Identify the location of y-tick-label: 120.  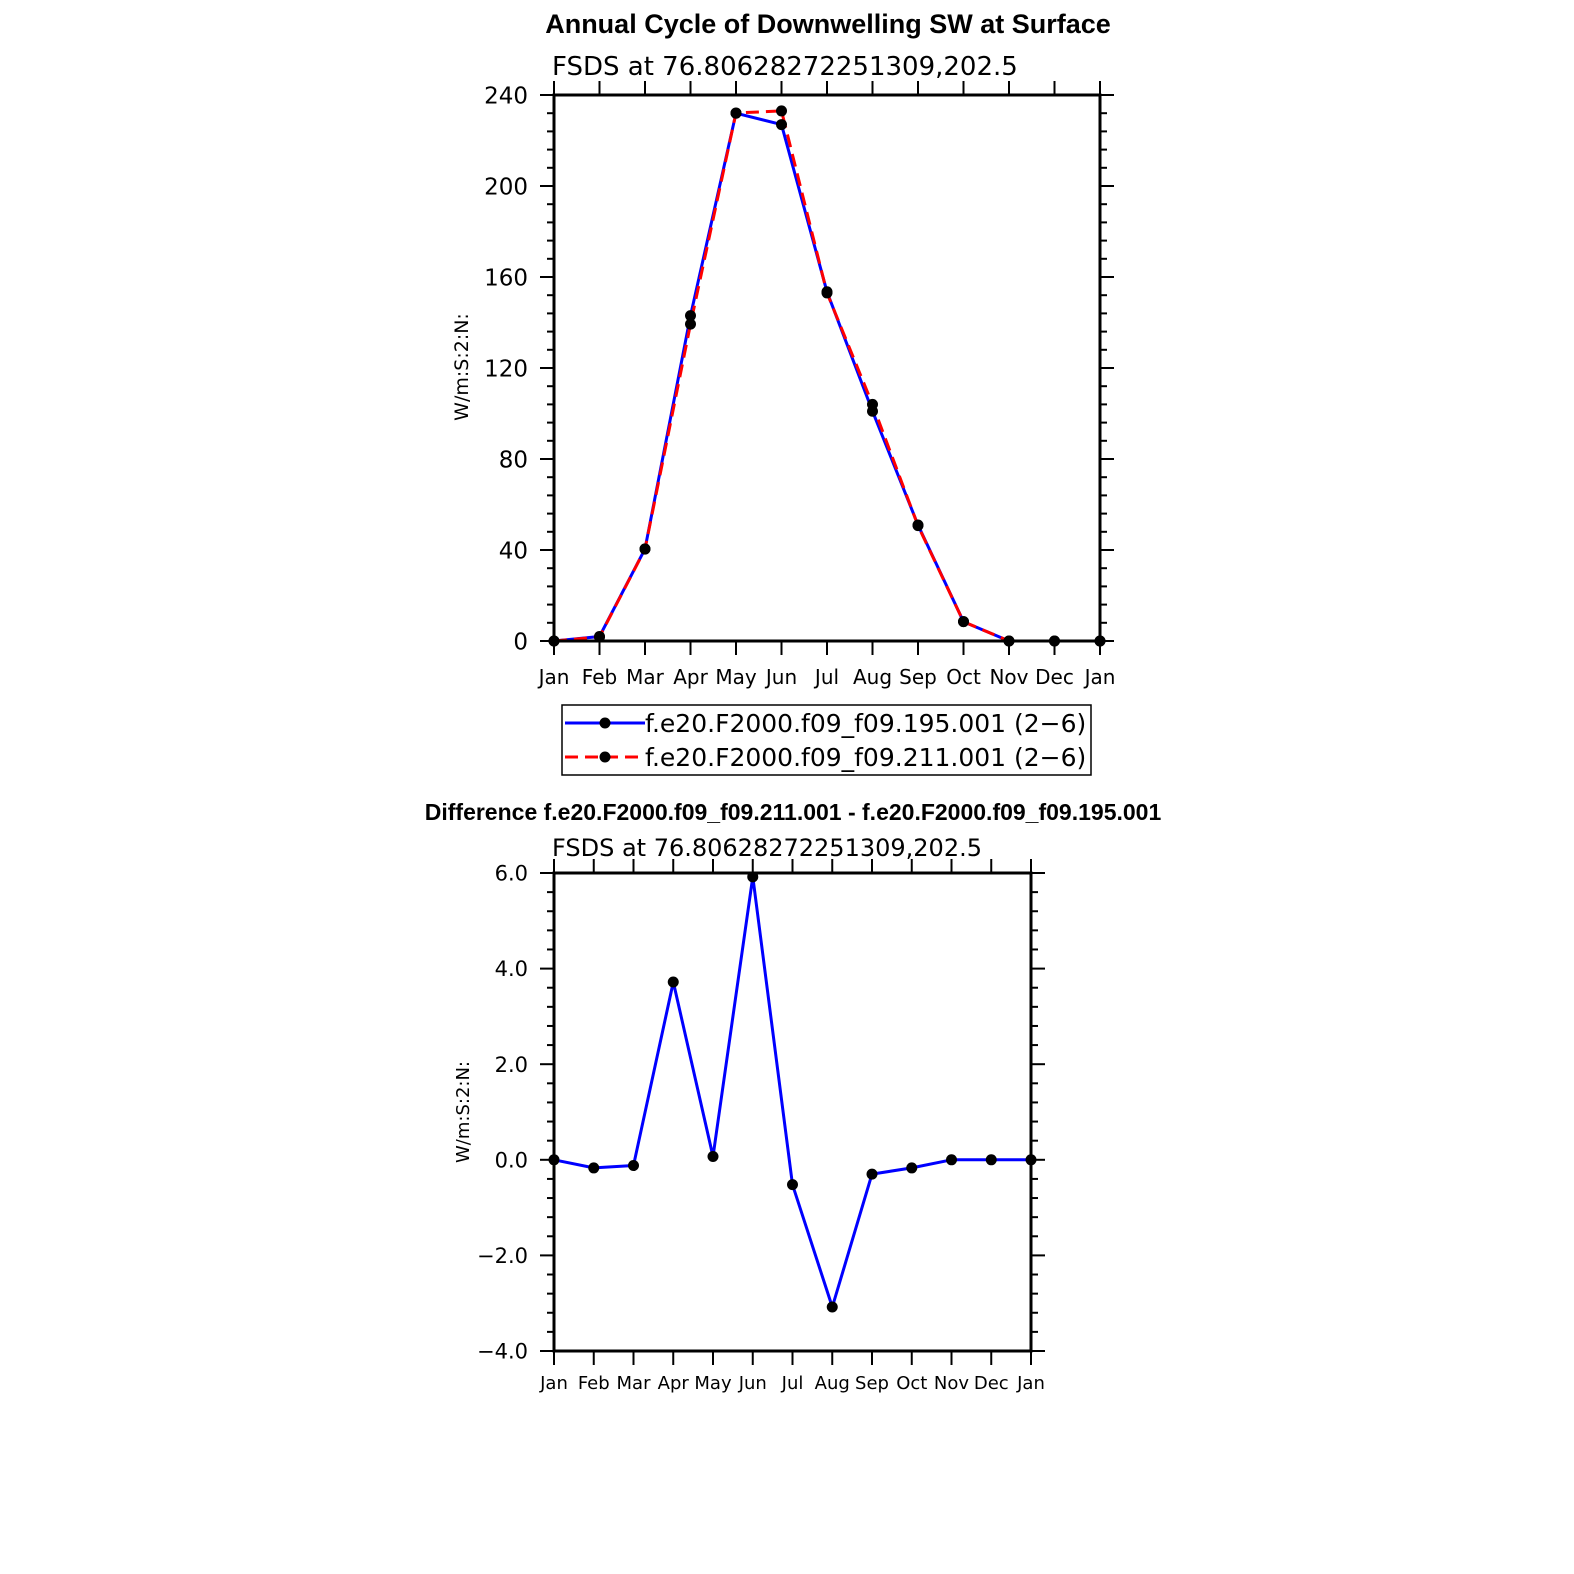
(506, 369).